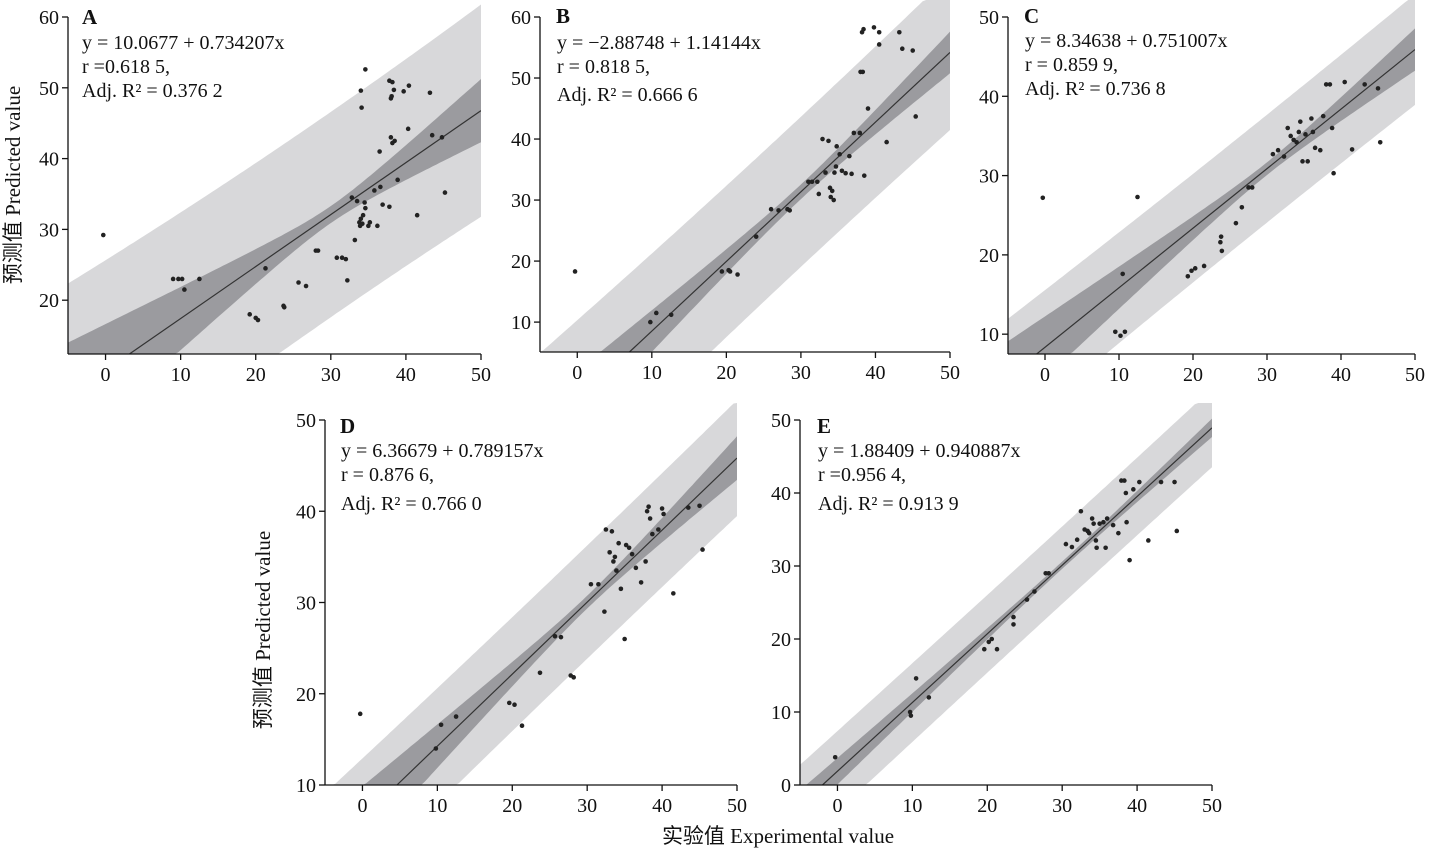 This screenshot has width=1431, height=850. What do you see at coordinates (1095, 89) in the screenshot?
I see `adjusted-r-squared: Adj. R² = 0.736 8` at bounding box center [1095, 89].